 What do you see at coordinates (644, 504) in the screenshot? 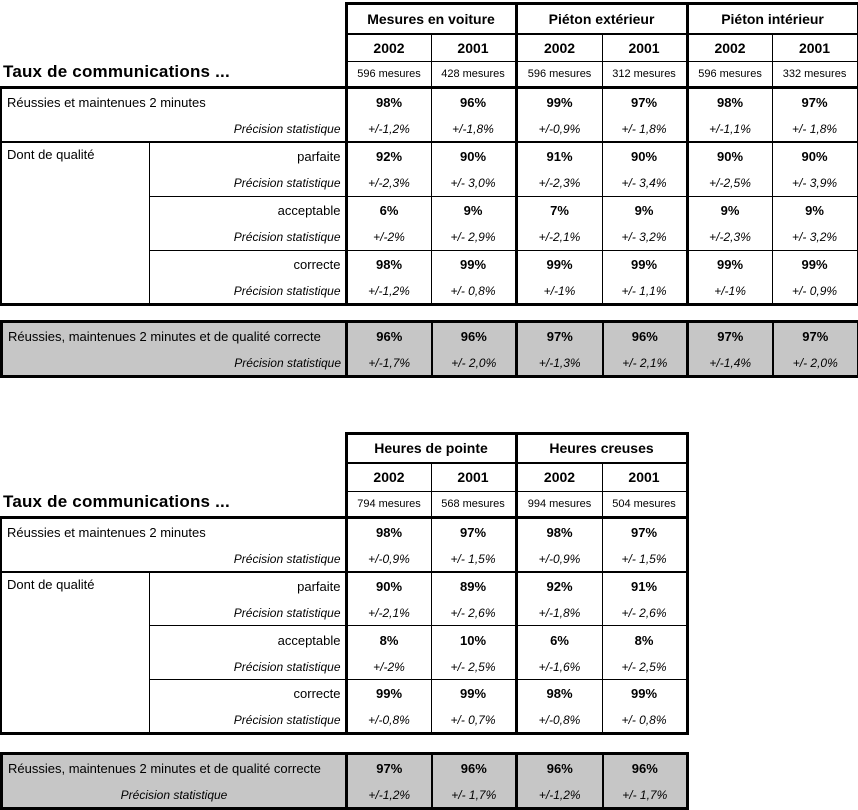
I see `measure-count: 504 mesures` at bounding box center [644, 504].